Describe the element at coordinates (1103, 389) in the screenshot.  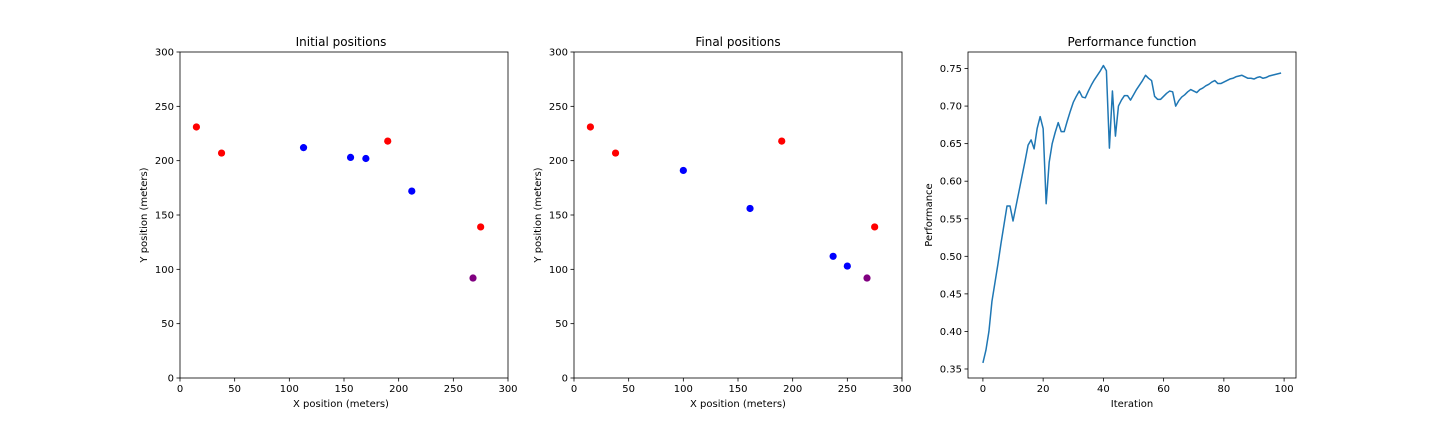
I see `x-tick-label: 40` at that location.